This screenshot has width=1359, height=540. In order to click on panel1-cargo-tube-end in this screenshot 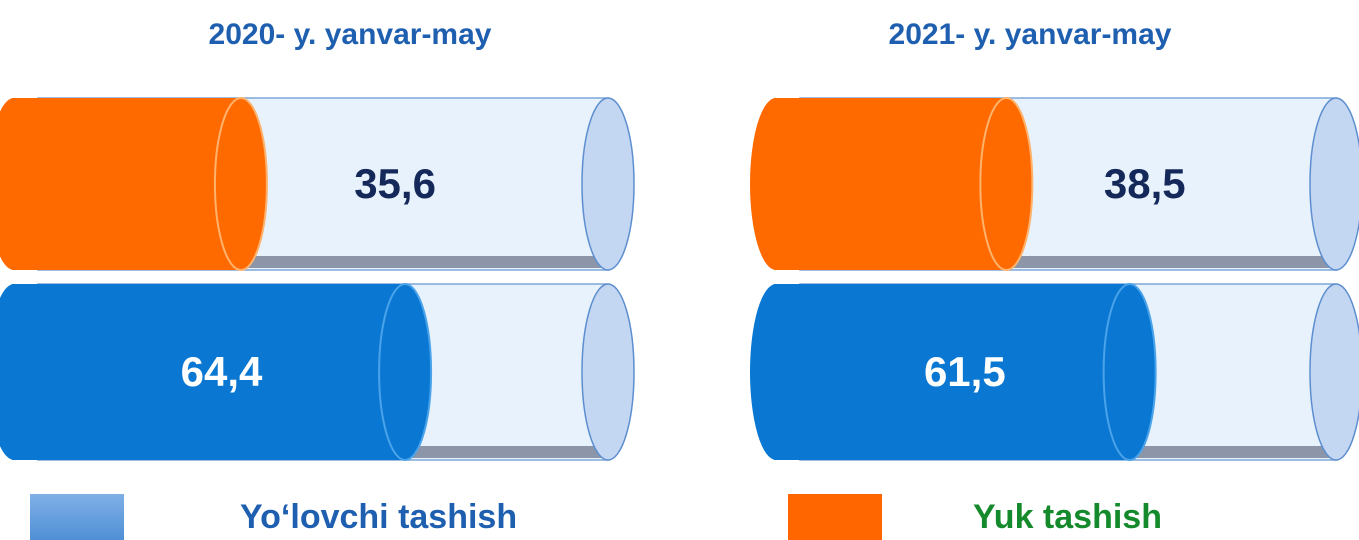, I will do `click(1334, 184)`.